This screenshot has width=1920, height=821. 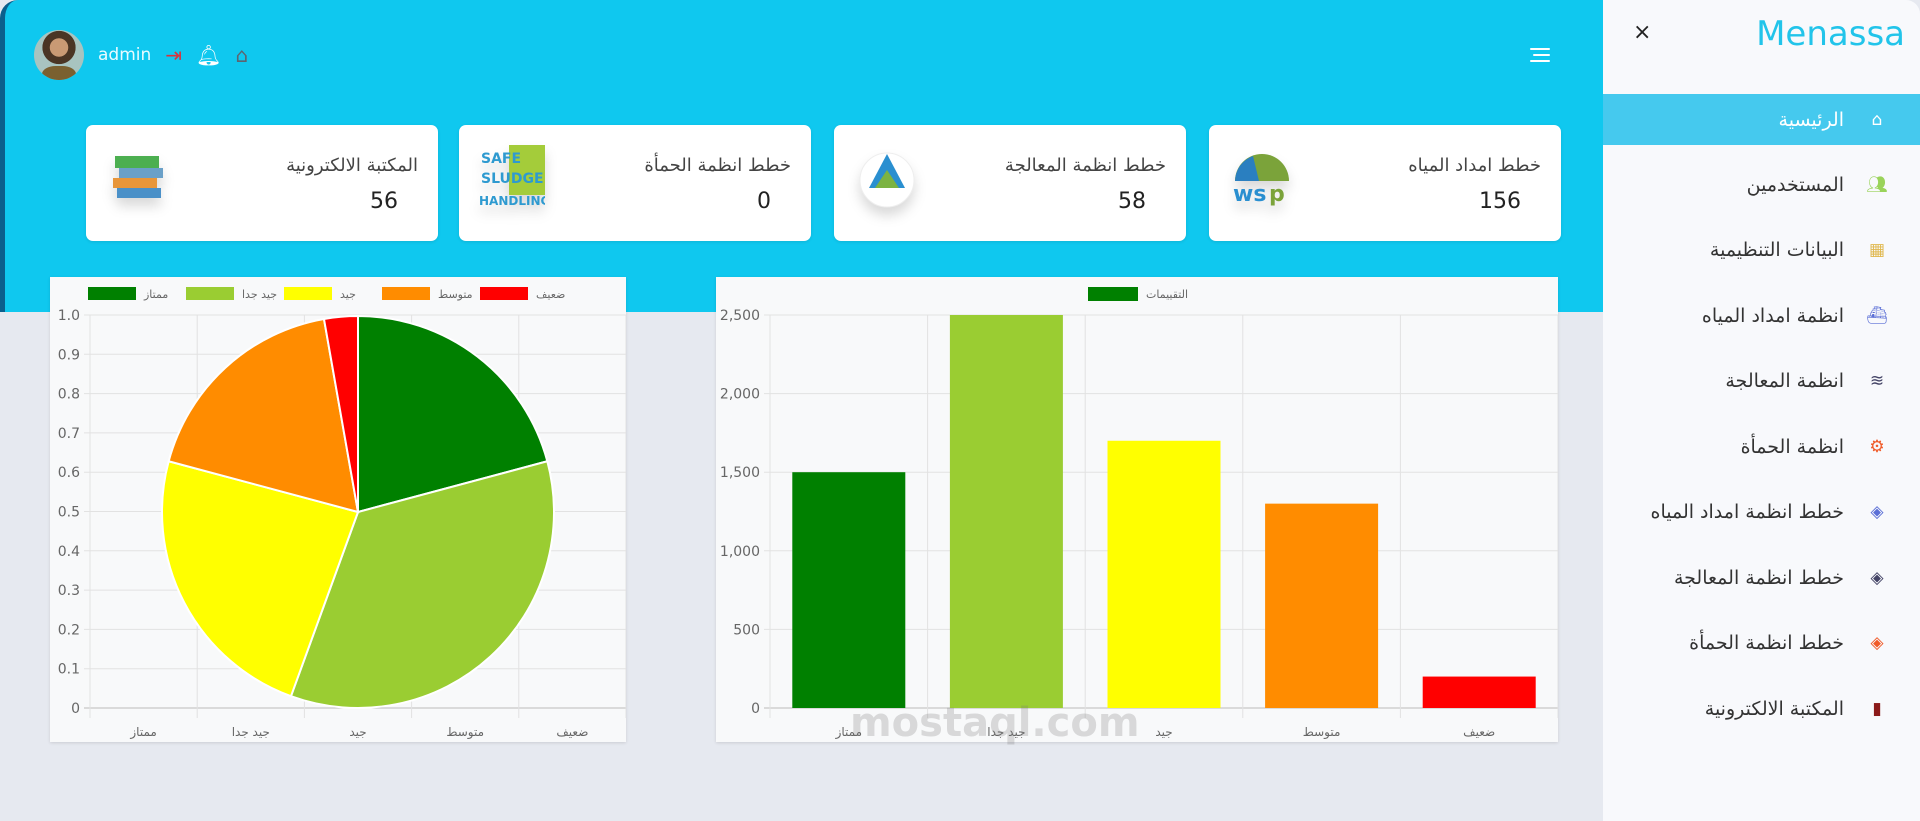 I want to click on user-bar: admin ⇥ 🔔︎ ⌂, so click(x=141, y=55).